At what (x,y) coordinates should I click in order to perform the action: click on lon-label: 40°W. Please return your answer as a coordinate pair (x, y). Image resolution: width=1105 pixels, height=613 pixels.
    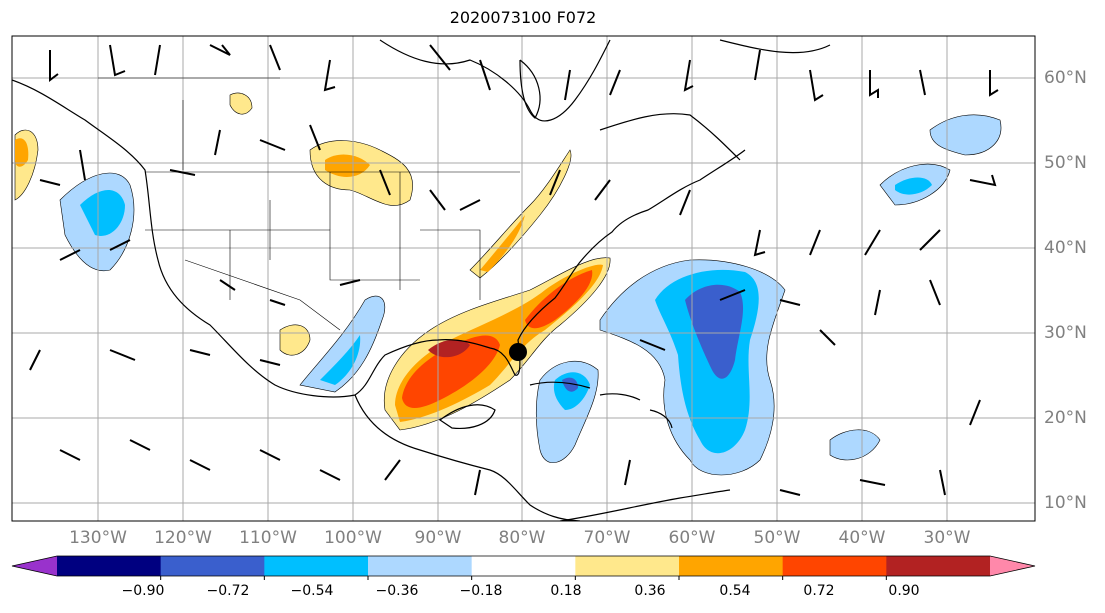
    Looking at the image, I should click on (862, 538).